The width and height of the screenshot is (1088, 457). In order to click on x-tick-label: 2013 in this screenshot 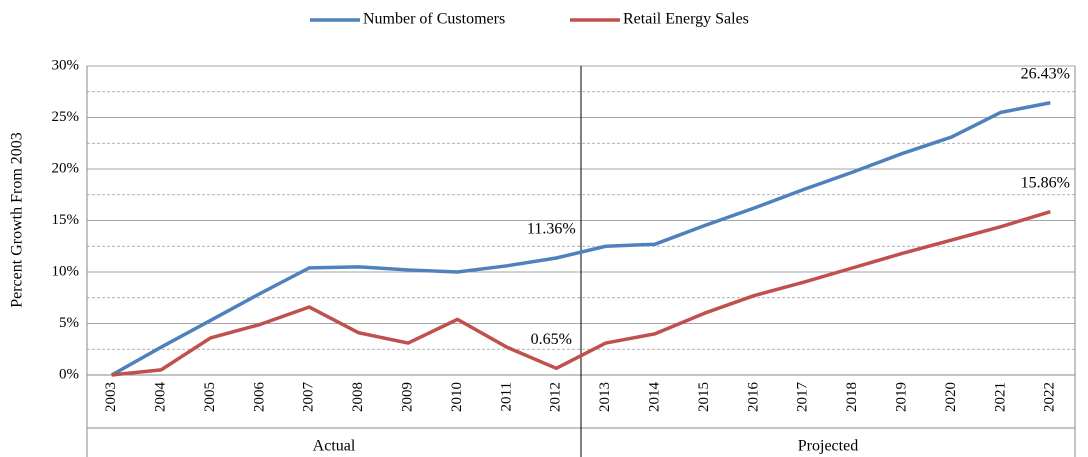, I will do `click(605, 397)`.